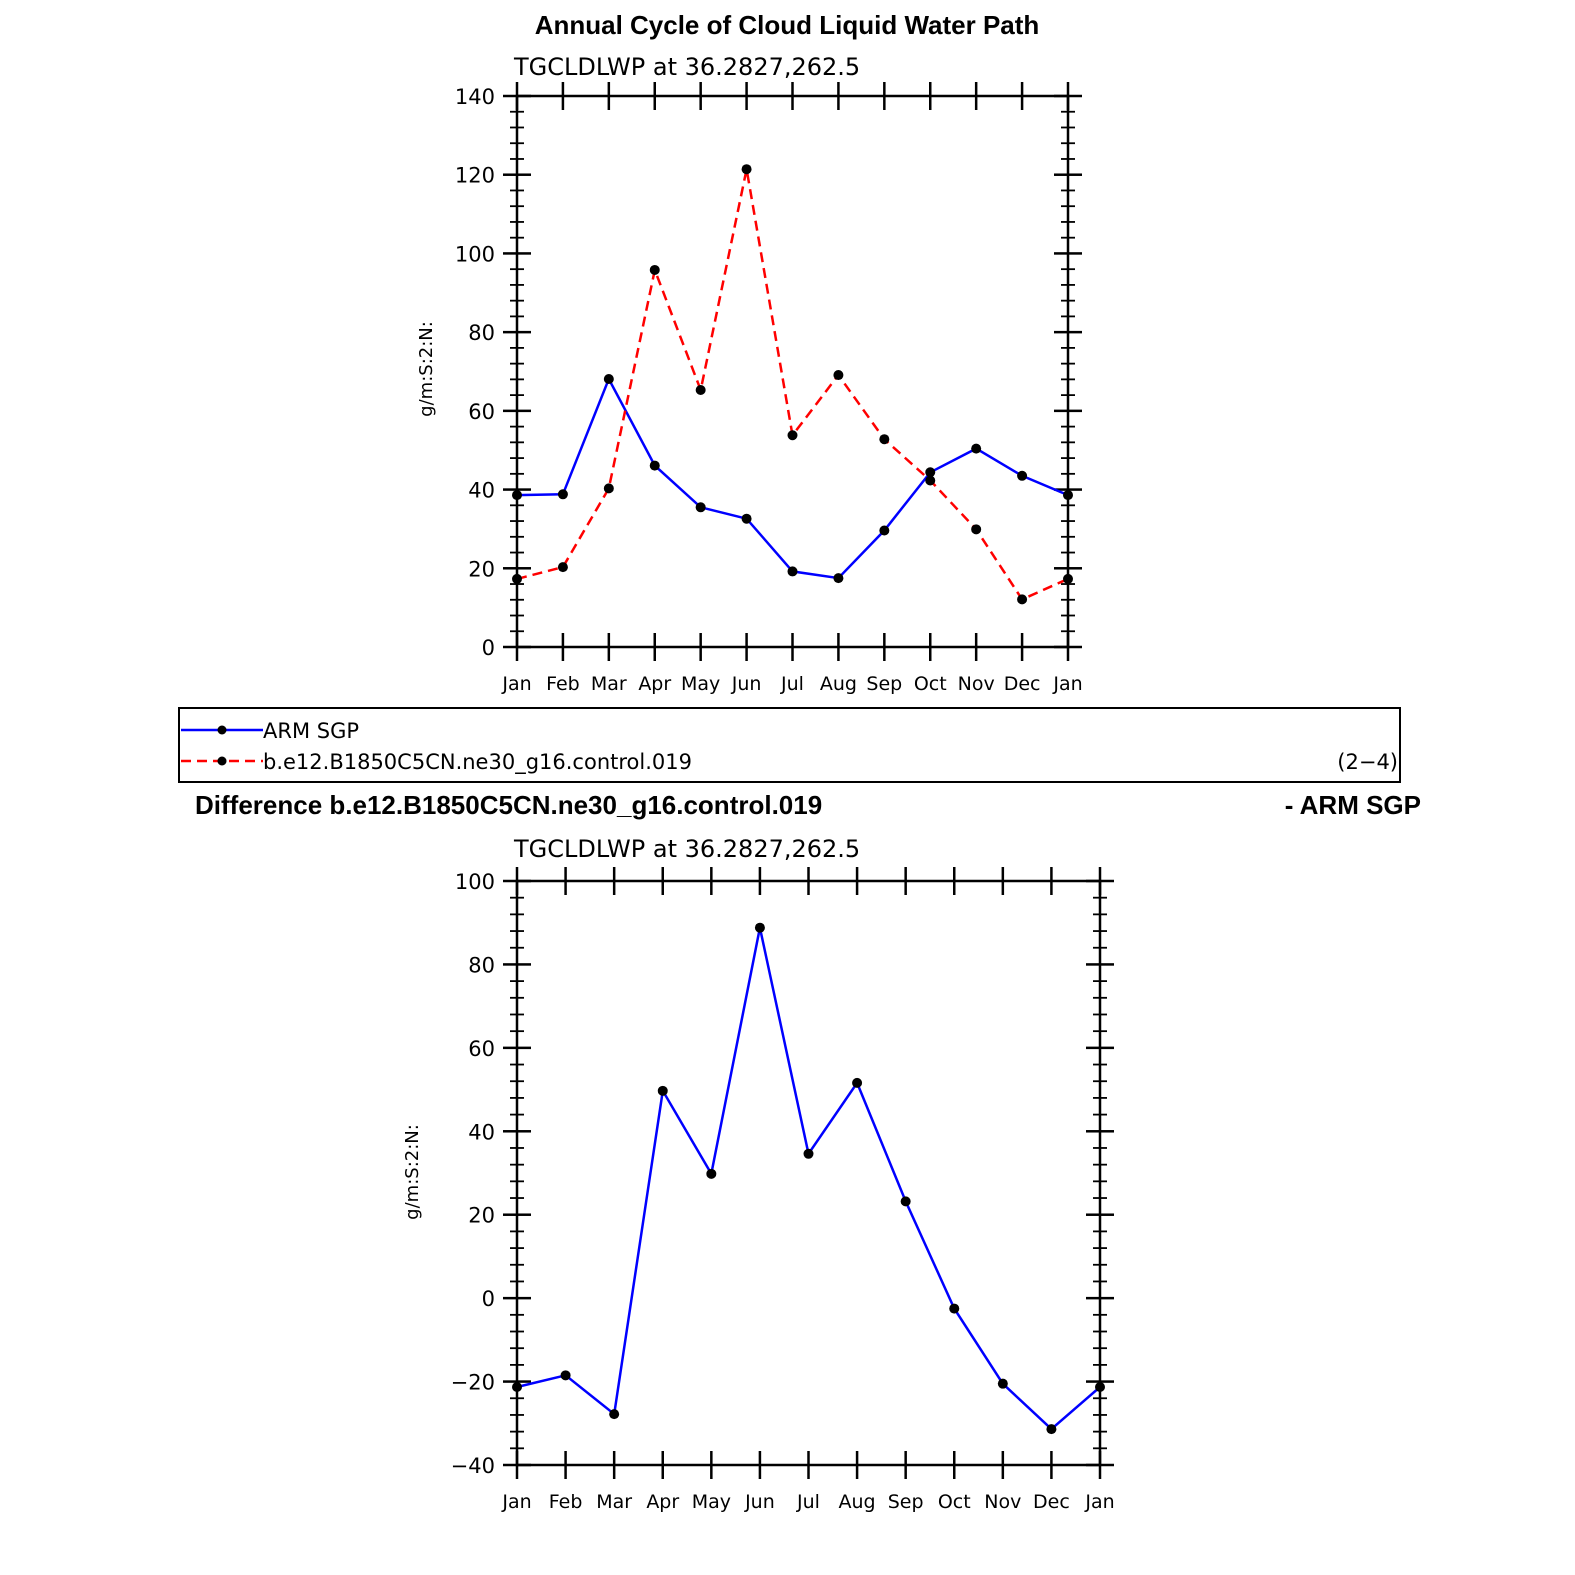 The image size is (1575, 1575). Describe the element at coordinates (426, 369) in the screenshot. I see `top-chart-ylabel: g/m:S:2:N:` at that location.